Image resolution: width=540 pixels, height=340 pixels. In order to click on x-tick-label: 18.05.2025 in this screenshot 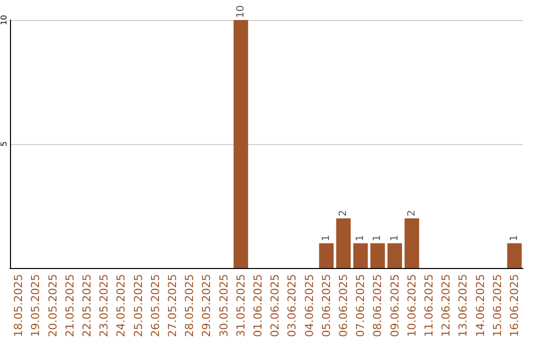, I will do `click(19, 306)`.